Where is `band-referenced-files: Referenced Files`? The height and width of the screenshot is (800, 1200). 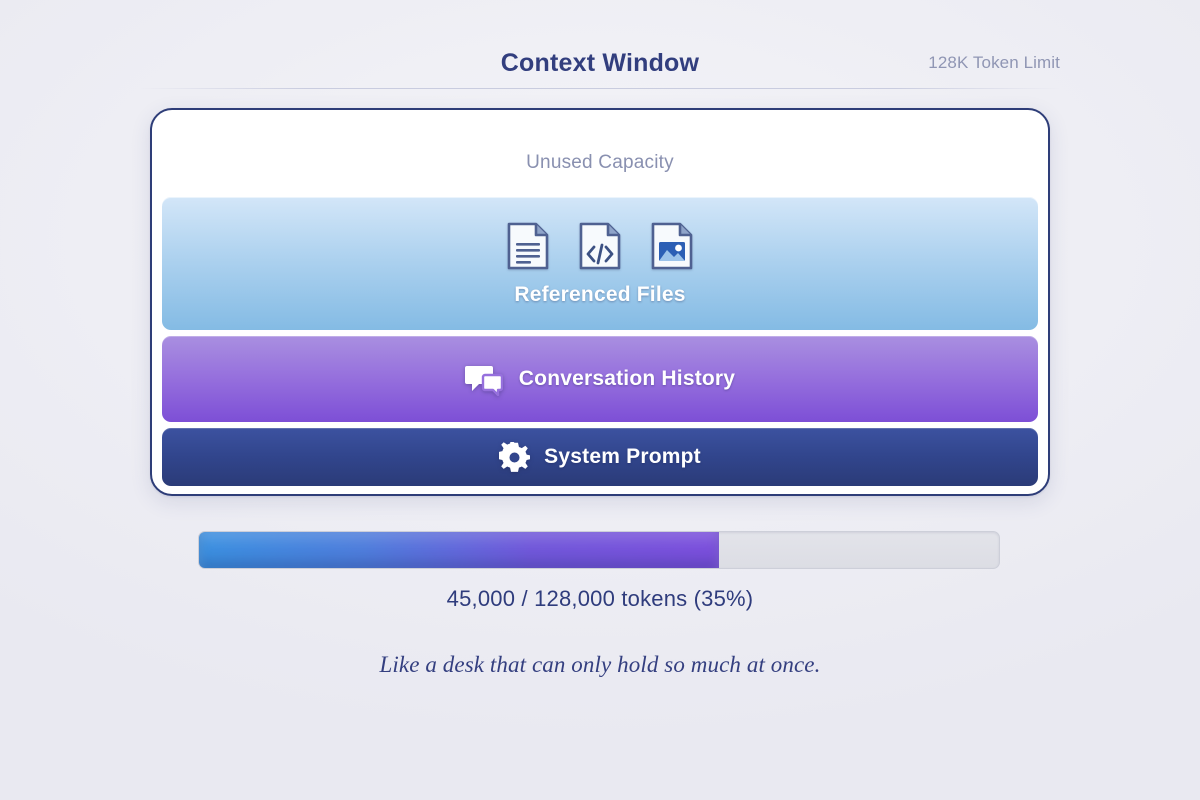 band-referenced-files: Referenced Files is located at coordinates (600, 263).